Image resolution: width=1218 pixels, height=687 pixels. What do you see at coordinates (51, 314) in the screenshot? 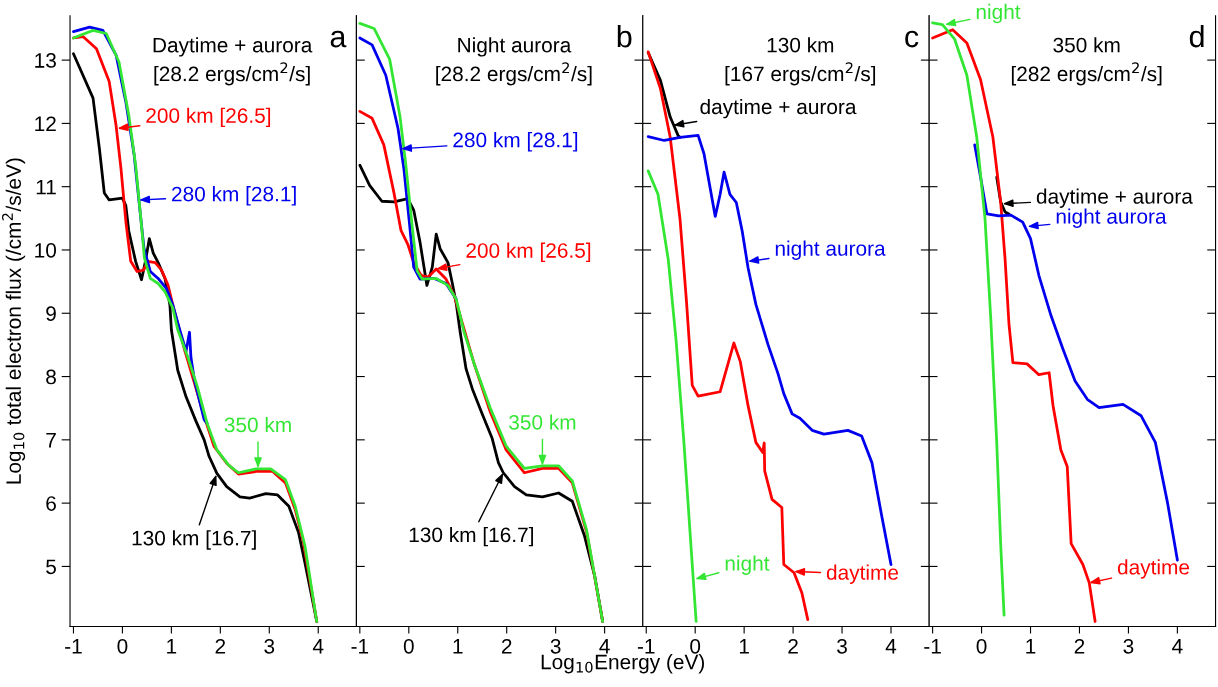
I see `y-tick-label: 9` at bounding box center [51, 314].